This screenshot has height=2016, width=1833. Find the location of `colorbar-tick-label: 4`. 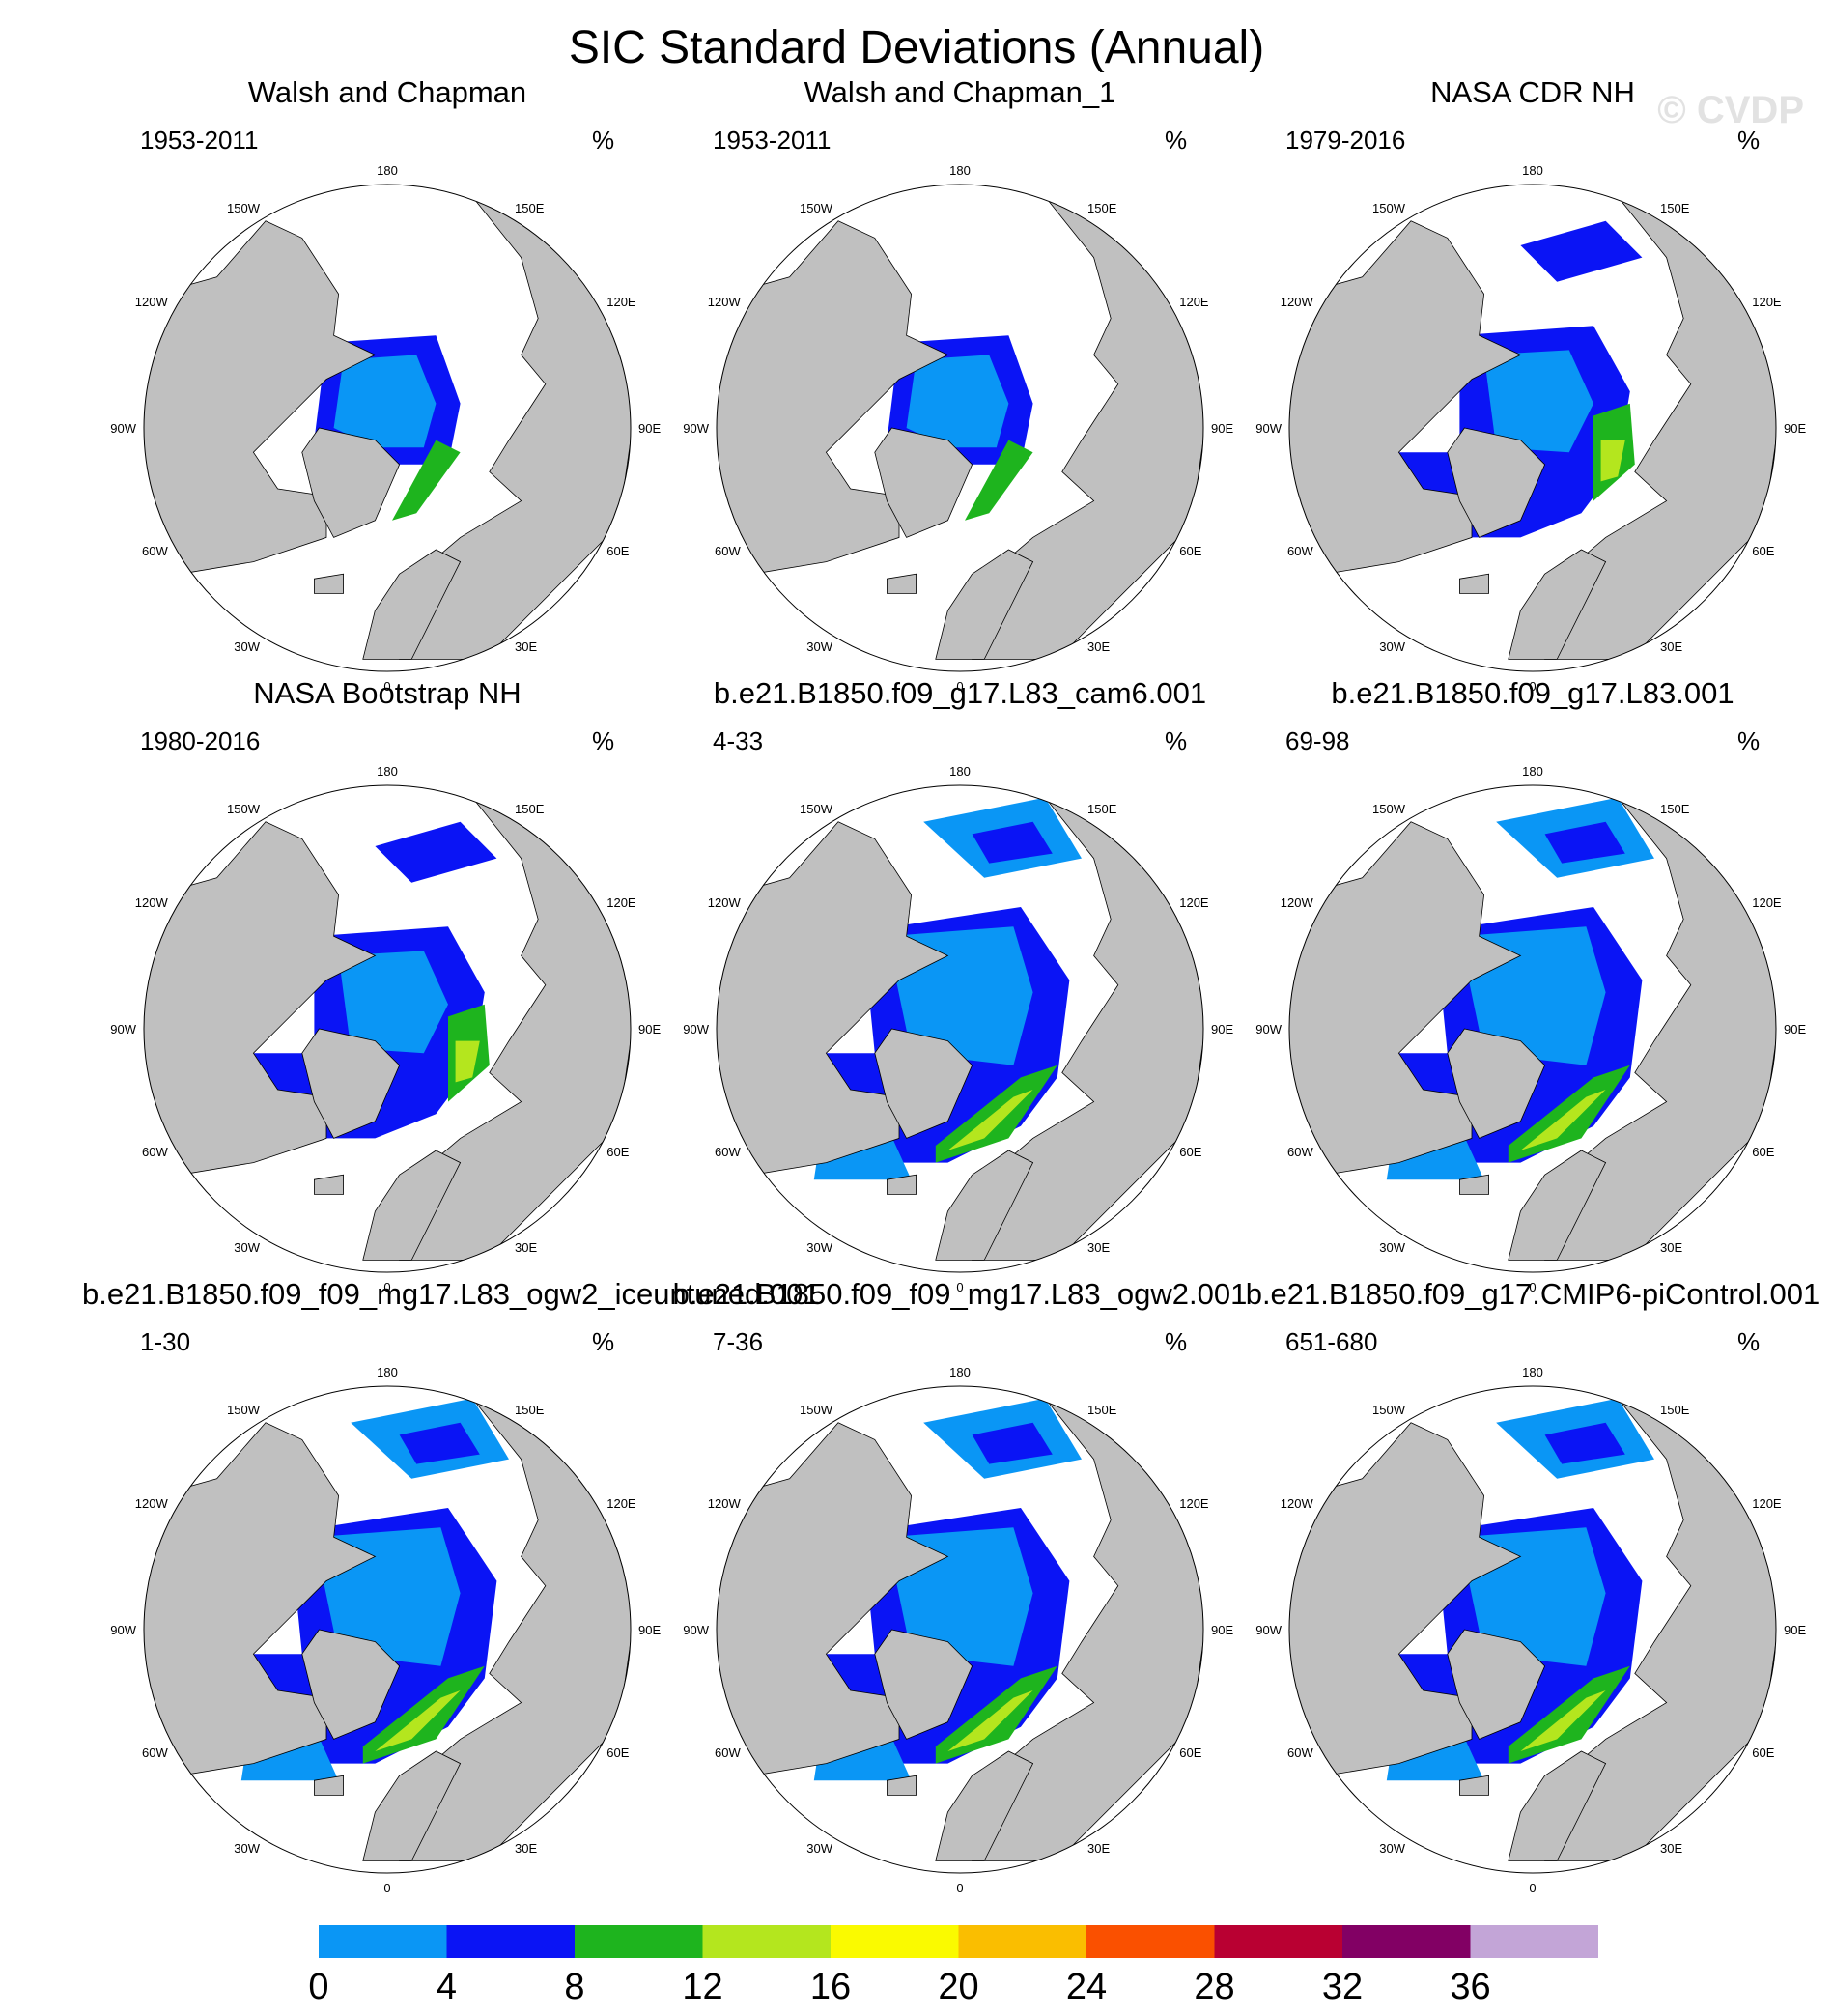

colorbar-tick-label: 4 is located at coordinates (447, 1987).